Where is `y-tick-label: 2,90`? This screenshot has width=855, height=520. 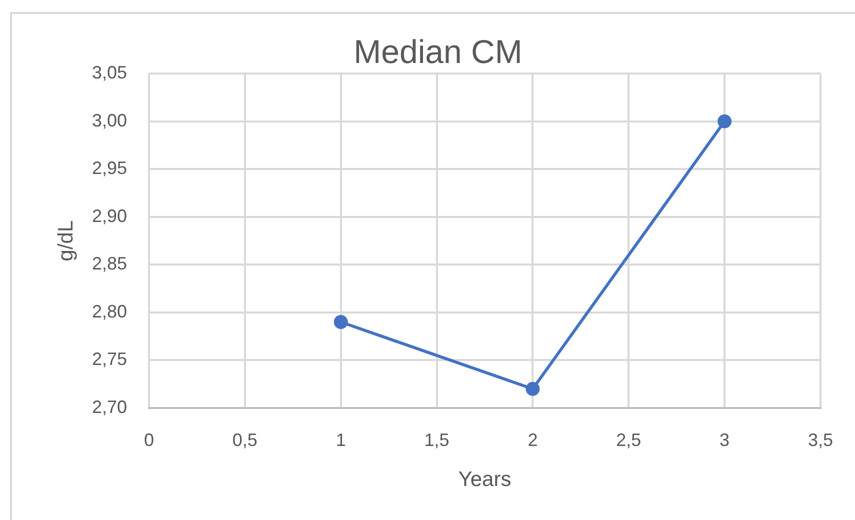 y-tick-label: 2,90 is located at coordinates (109, 216).